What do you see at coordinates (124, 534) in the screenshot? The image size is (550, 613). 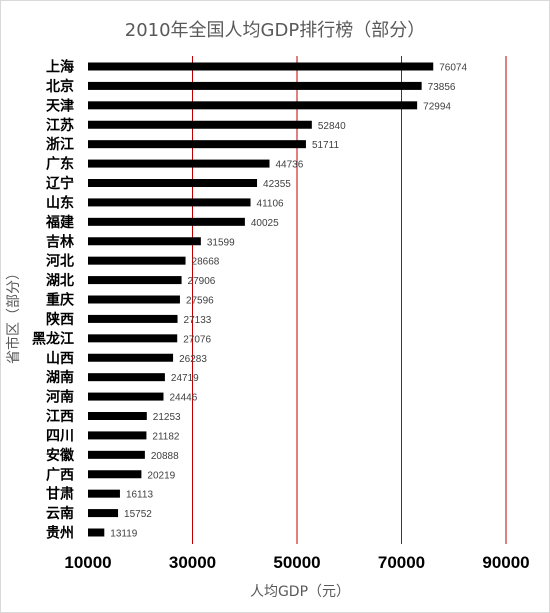 I see `value-label: 13119` at bounding box center [124, 534].